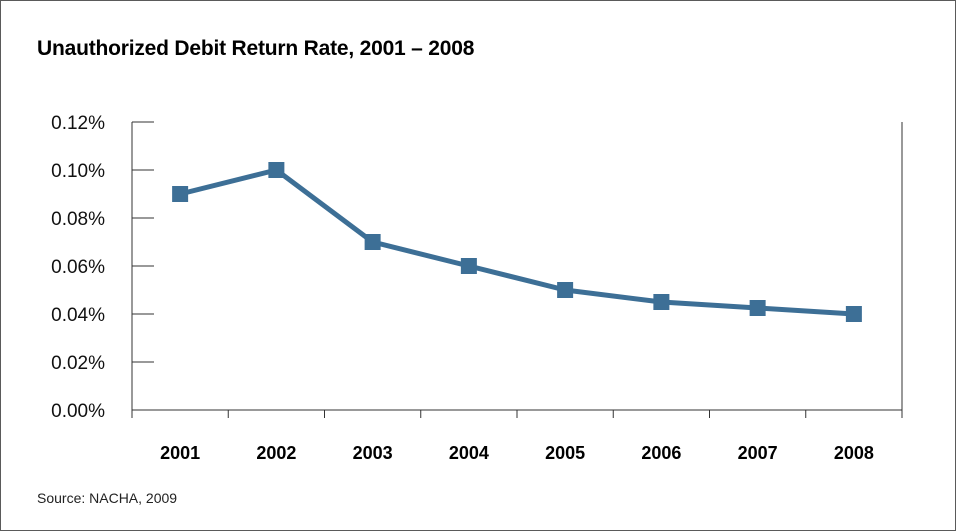  What do you see at coordinates (78, 315) in the screenshot?
I see `y-tick-label: 0.04%` at bounding box center [78, 315].